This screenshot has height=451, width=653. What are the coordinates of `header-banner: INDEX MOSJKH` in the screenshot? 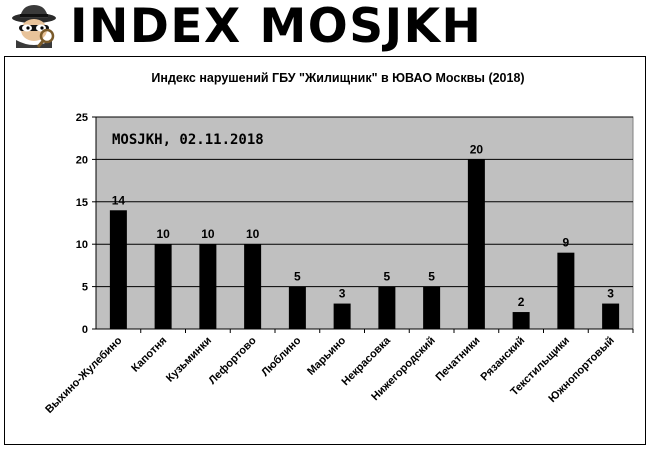 It's located at (326, 28).